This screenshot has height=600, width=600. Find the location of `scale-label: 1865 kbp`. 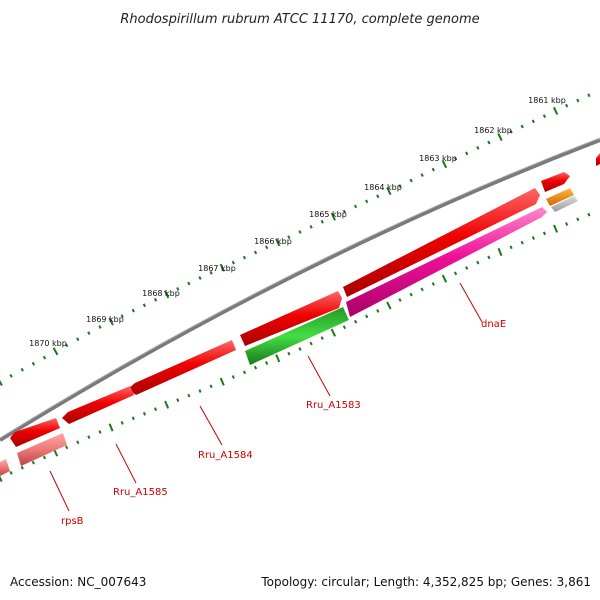

scale-label: 1865 kbp is located at coordinates (328, 214).